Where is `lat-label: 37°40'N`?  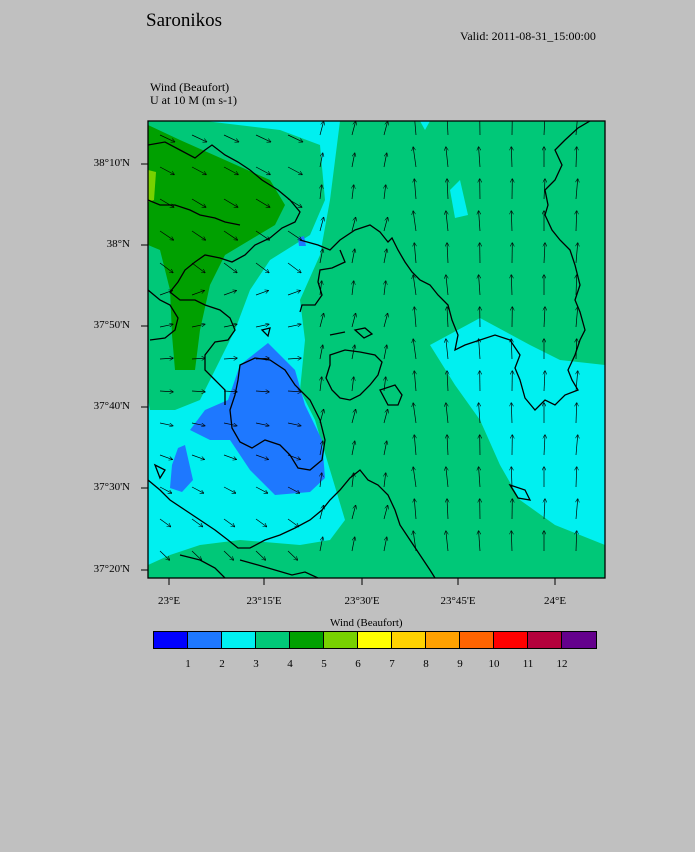 lat-label: 37°40'N is located at coordinates (111, 406).